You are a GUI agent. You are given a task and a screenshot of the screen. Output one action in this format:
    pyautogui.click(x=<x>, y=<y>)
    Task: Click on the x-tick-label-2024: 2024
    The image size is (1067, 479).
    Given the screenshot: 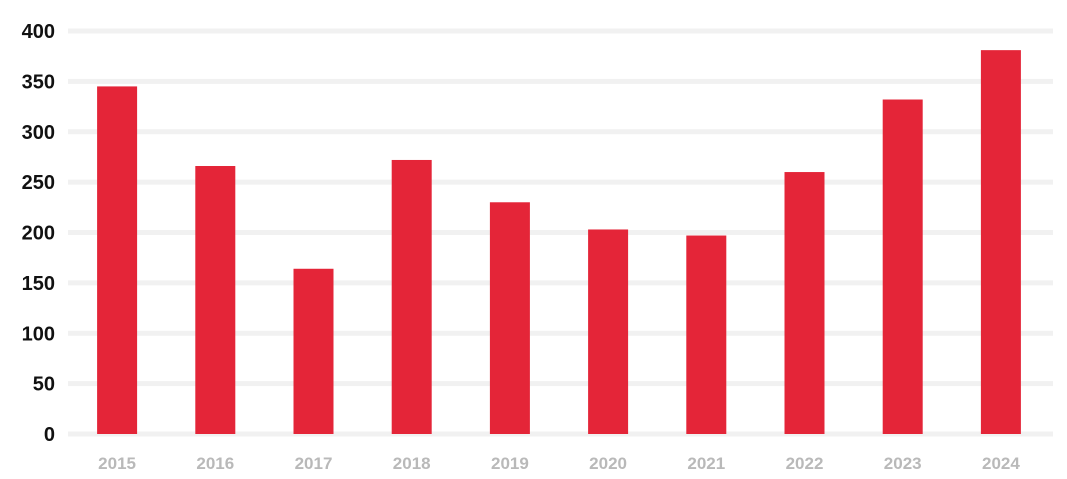 What is the action you would take?
    pyautogui.click(x=1001, y=463)
    